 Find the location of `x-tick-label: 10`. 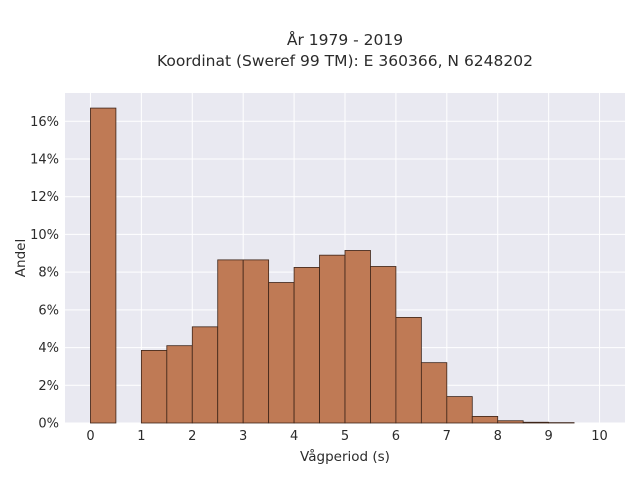

x-tick-label: 10 is located at coordinates (599, 436).